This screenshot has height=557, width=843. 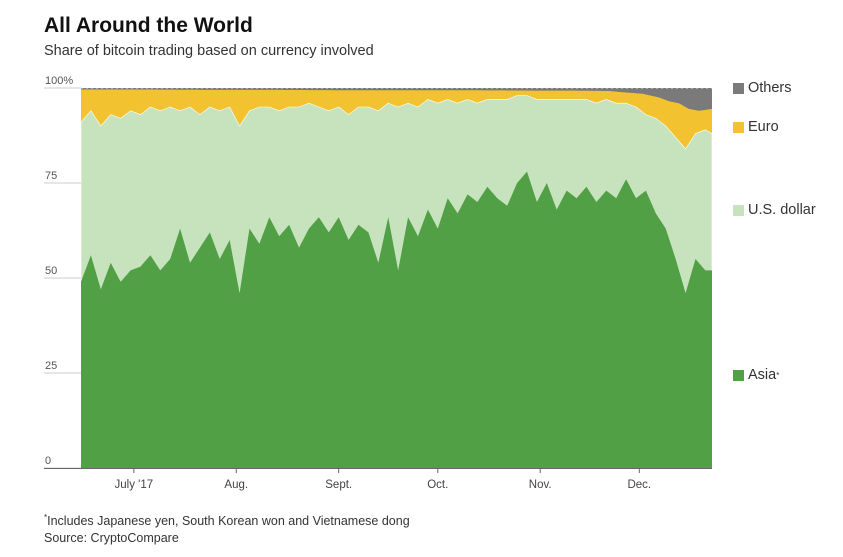 I want to click on x-axis: July '17 Aug. Sept. Oct. Nov. Dec., so click(x=378, y=479).